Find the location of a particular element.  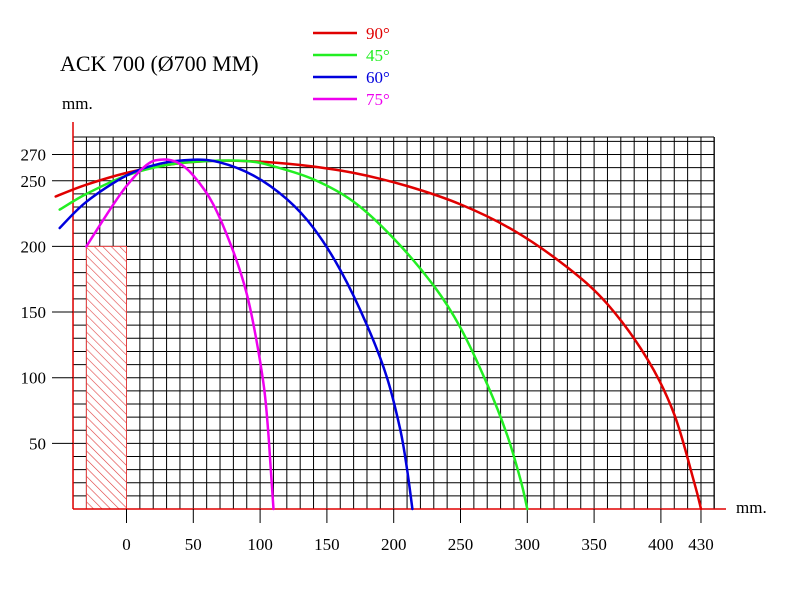

x-tick-label: 200 is located at coordinates (394, 544).